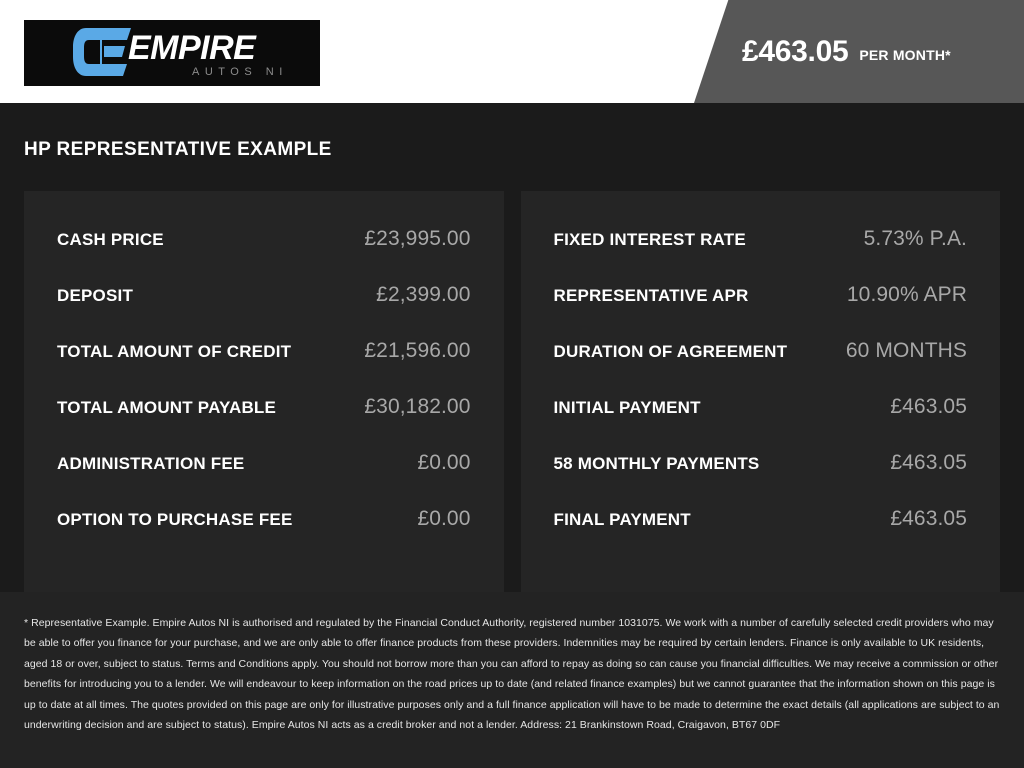 Image resolution: width=1024 pixels, height=768 pixels. What do you see at coordinates (151, 463) in the screenshot?
I see `row-label: ADMINISTRATION FEE` at bounding box center [151, 463].